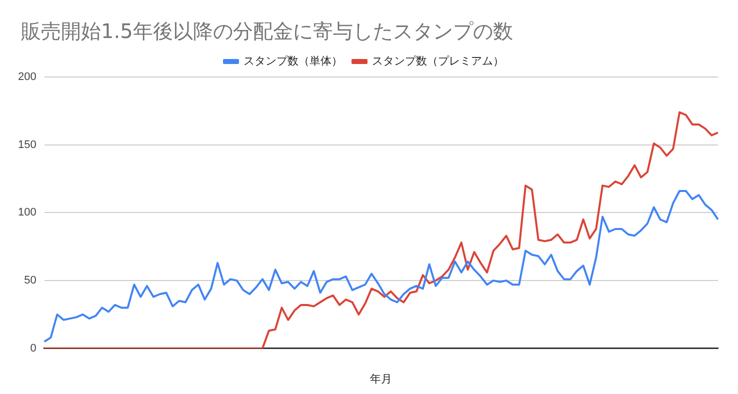 The image size is (738, 394). What do you see at coordinates (438, 61) in the screenshot?
I see `legend-label: スタンプ数（プレミアム）` at bounding box center [438, 61].